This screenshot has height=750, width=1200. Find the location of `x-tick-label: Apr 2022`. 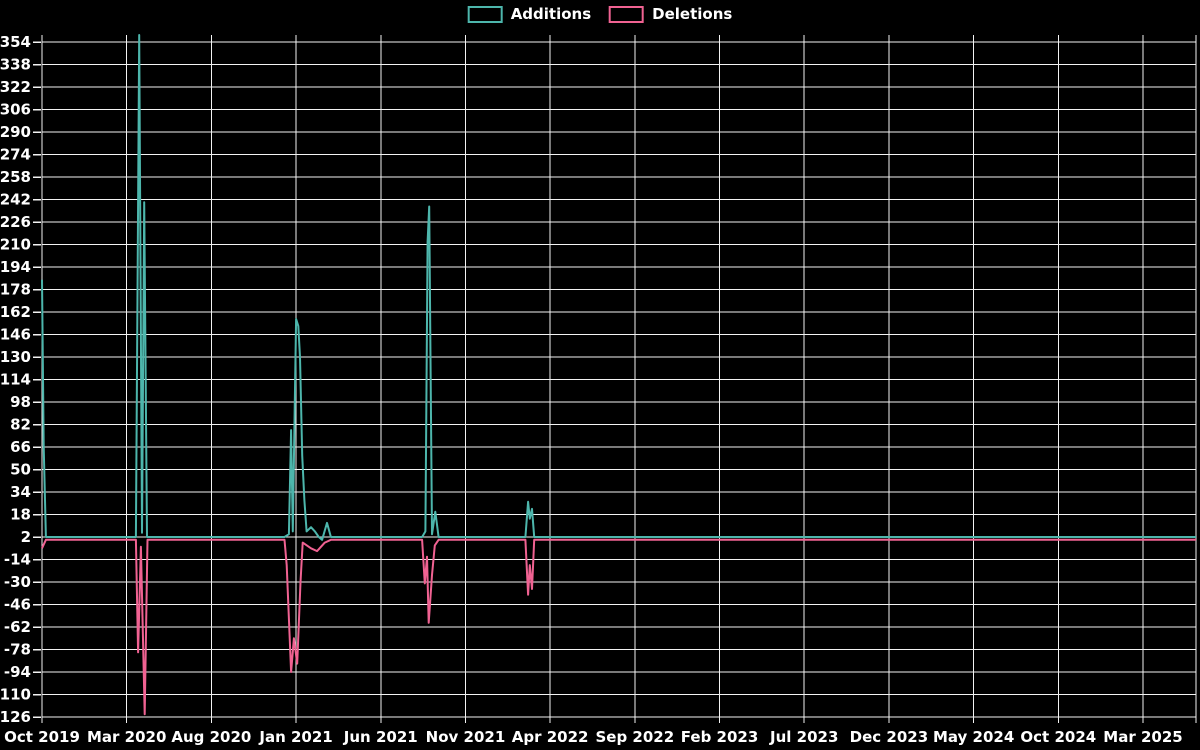

x-tick-label: Apr 2022 is located at coordinates (550, 737).